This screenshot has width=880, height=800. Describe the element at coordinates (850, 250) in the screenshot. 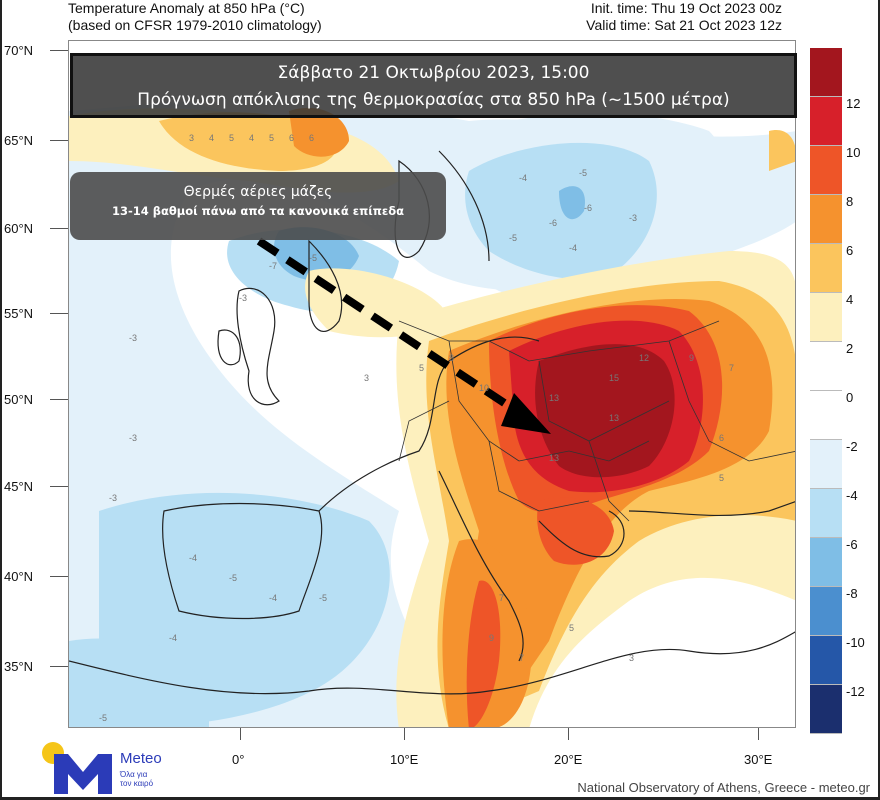

I see `colorbar-label: 6` at that location.